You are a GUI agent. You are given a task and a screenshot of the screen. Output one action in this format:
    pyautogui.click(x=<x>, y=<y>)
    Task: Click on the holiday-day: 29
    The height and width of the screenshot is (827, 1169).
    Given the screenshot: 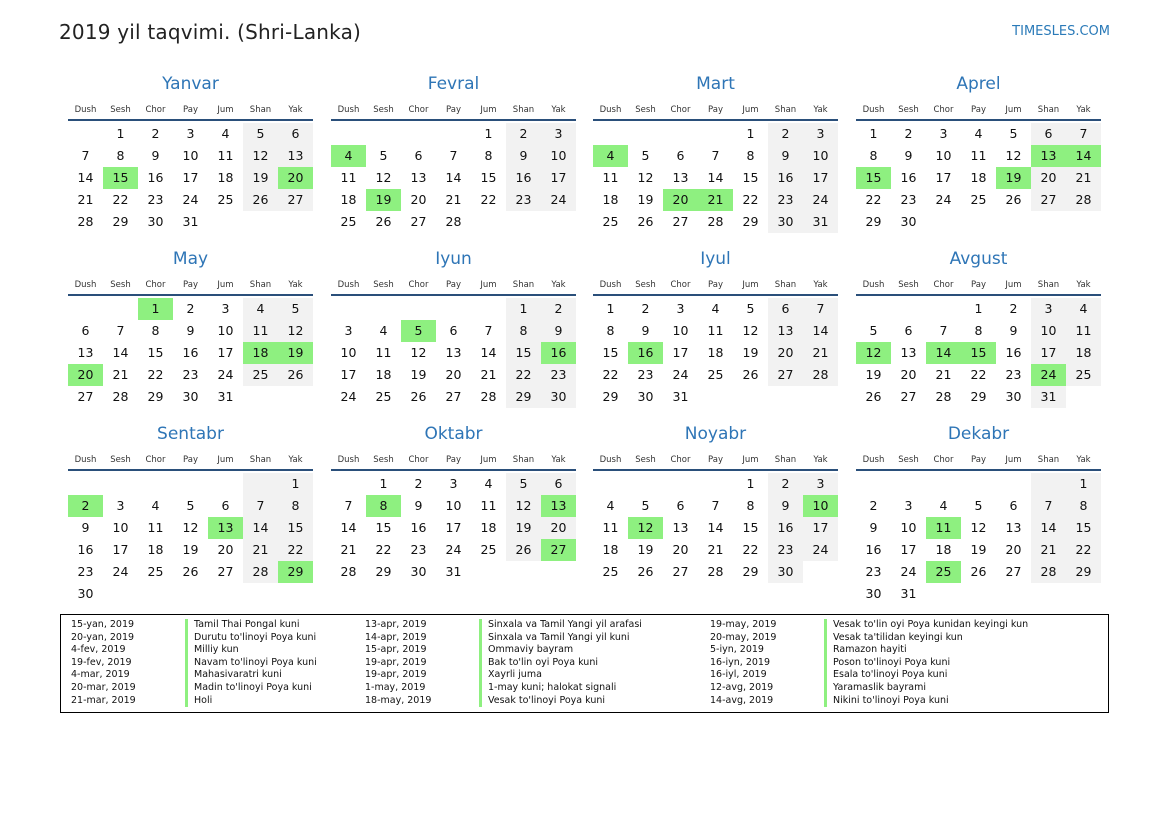 What is the action you would take?
    pyautogui.click(x=295, y=572)
    